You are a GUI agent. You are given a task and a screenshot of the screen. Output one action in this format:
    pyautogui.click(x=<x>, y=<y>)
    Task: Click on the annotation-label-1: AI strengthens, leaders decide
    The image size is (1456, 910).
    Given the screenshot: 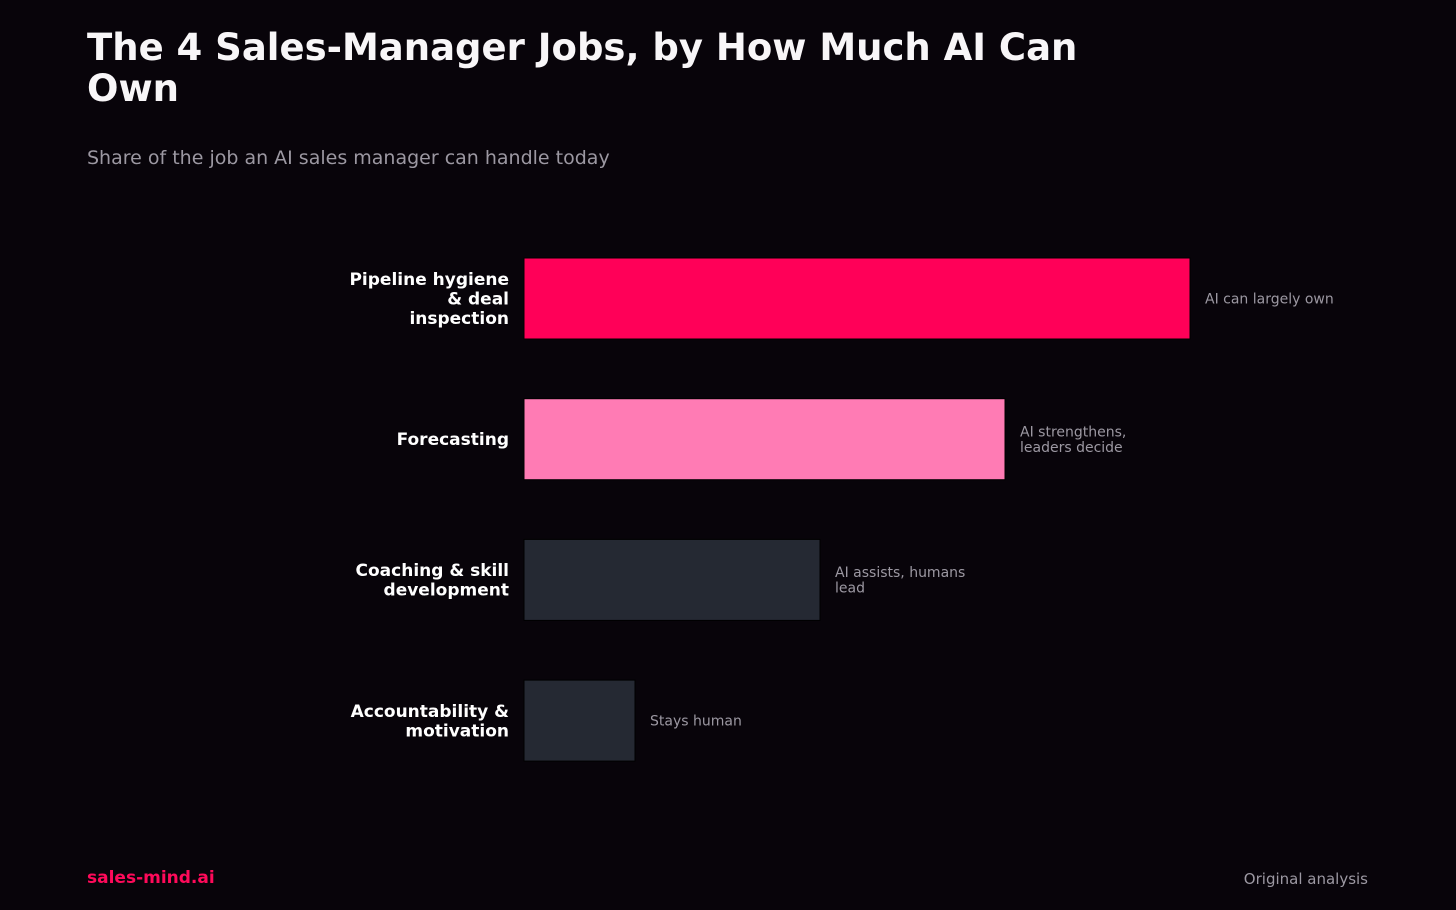 What is the action you would take?
    pyautogui.click(x=1073, y=440)
    